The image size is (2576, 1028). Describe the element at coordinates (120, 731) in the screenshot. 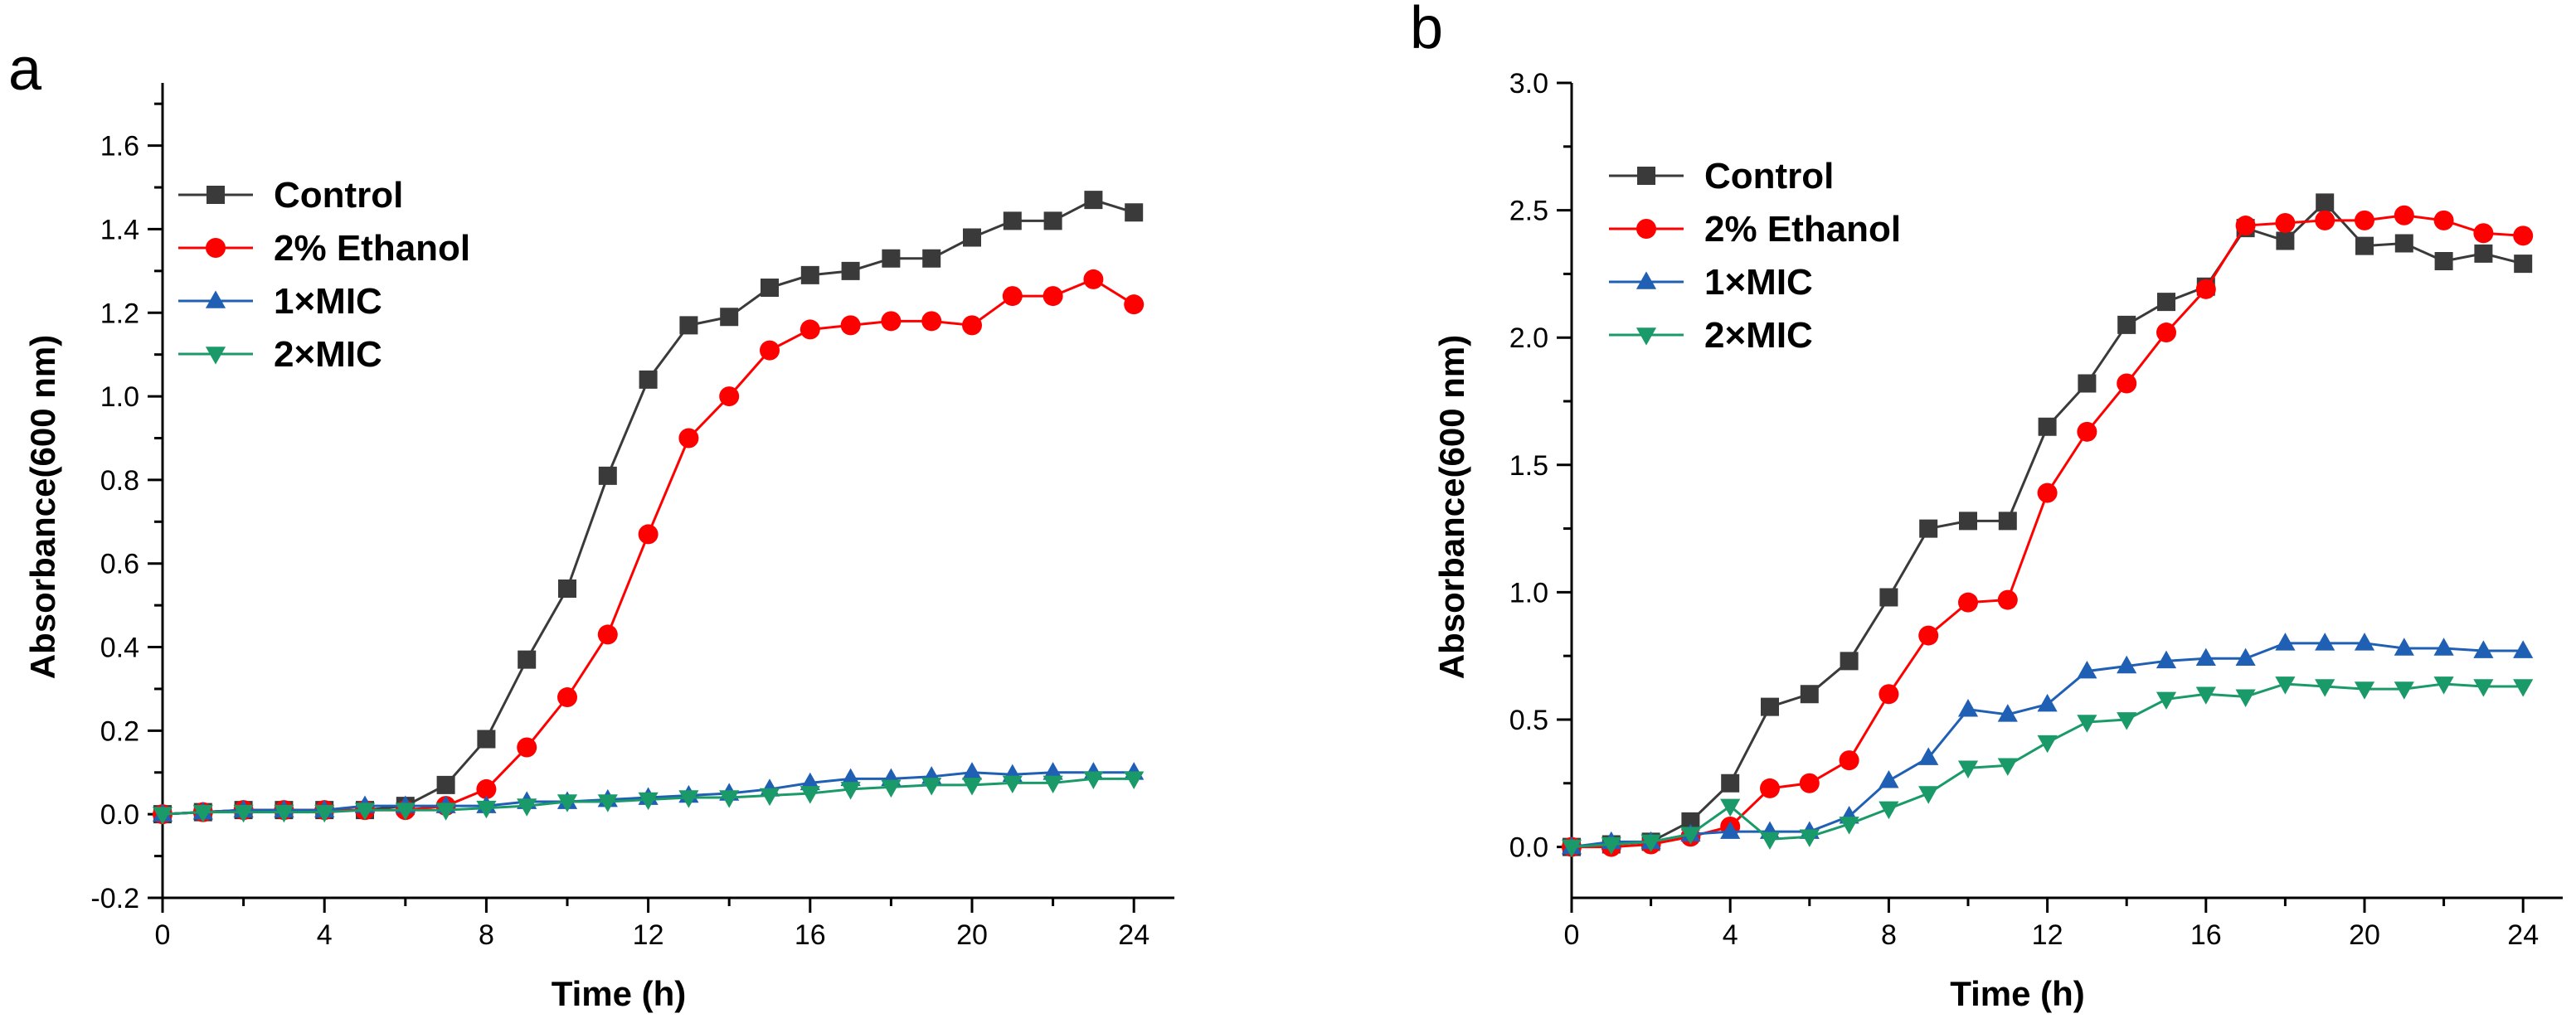

I see `y-tick-label: 0.2` at that location.